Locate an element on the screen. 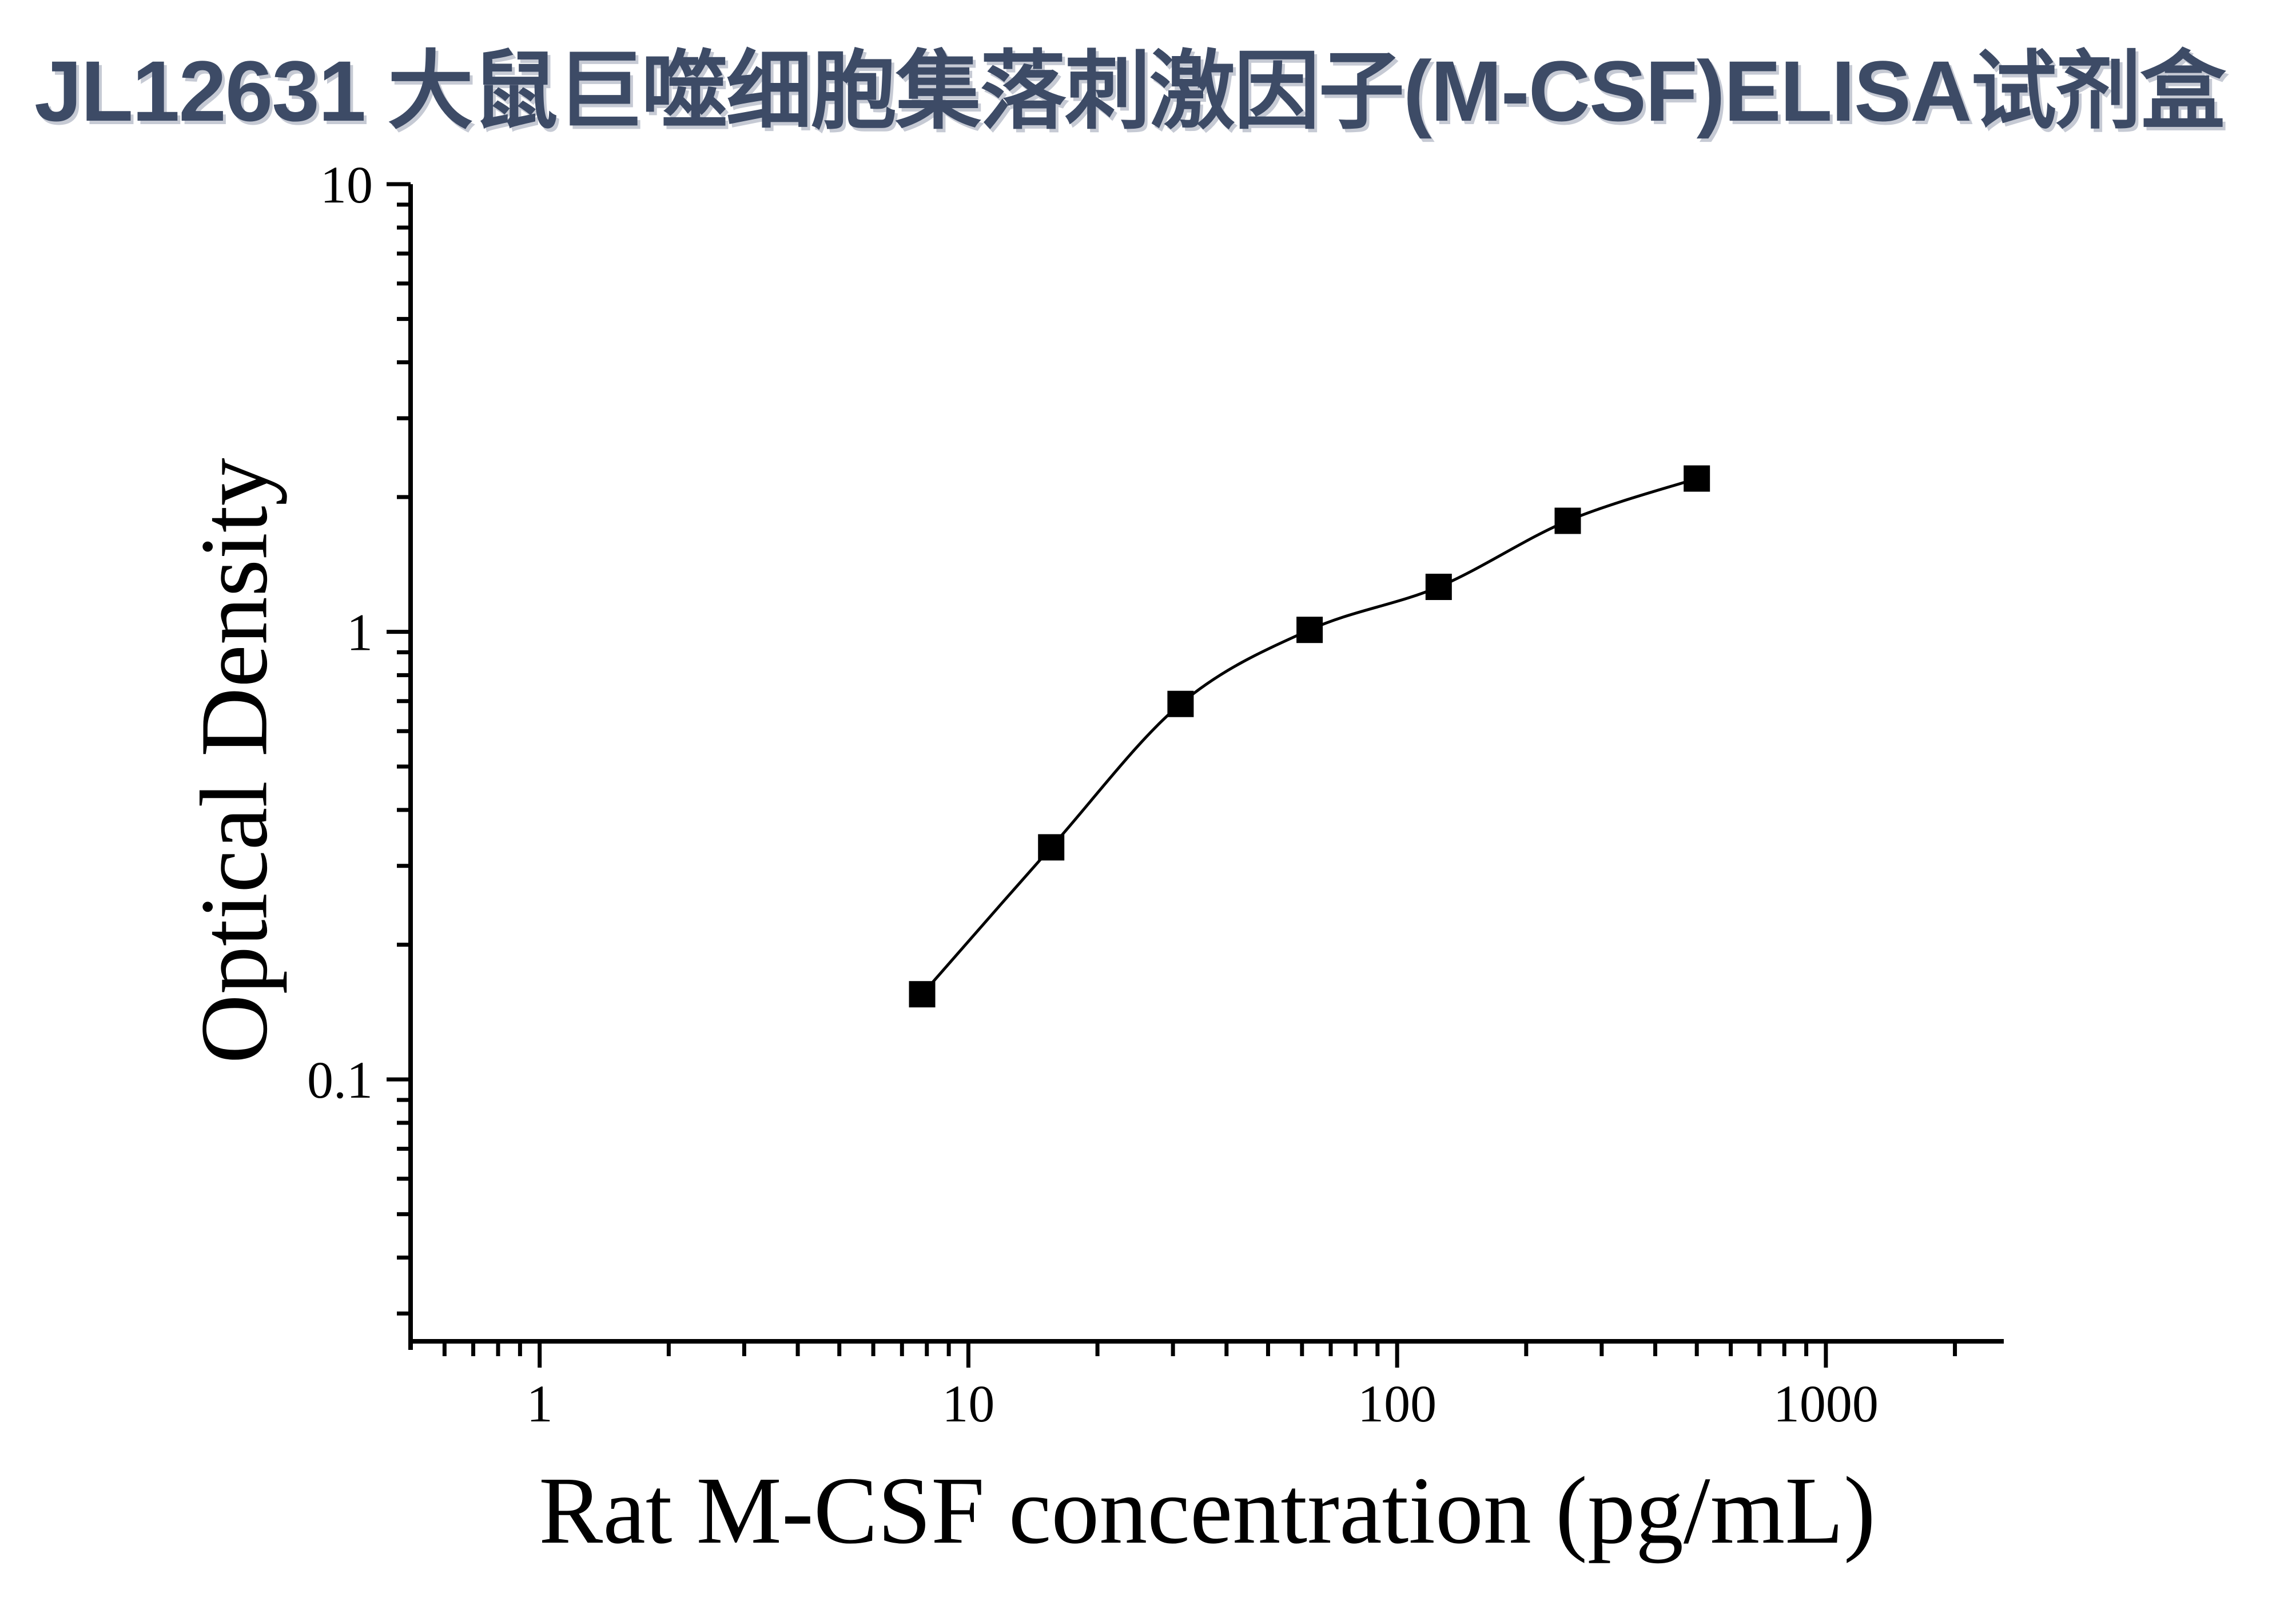 The width and height of the screenshot is (2296, 1605). x-tick-label: 100 is located at coordinates (1397, 1403).